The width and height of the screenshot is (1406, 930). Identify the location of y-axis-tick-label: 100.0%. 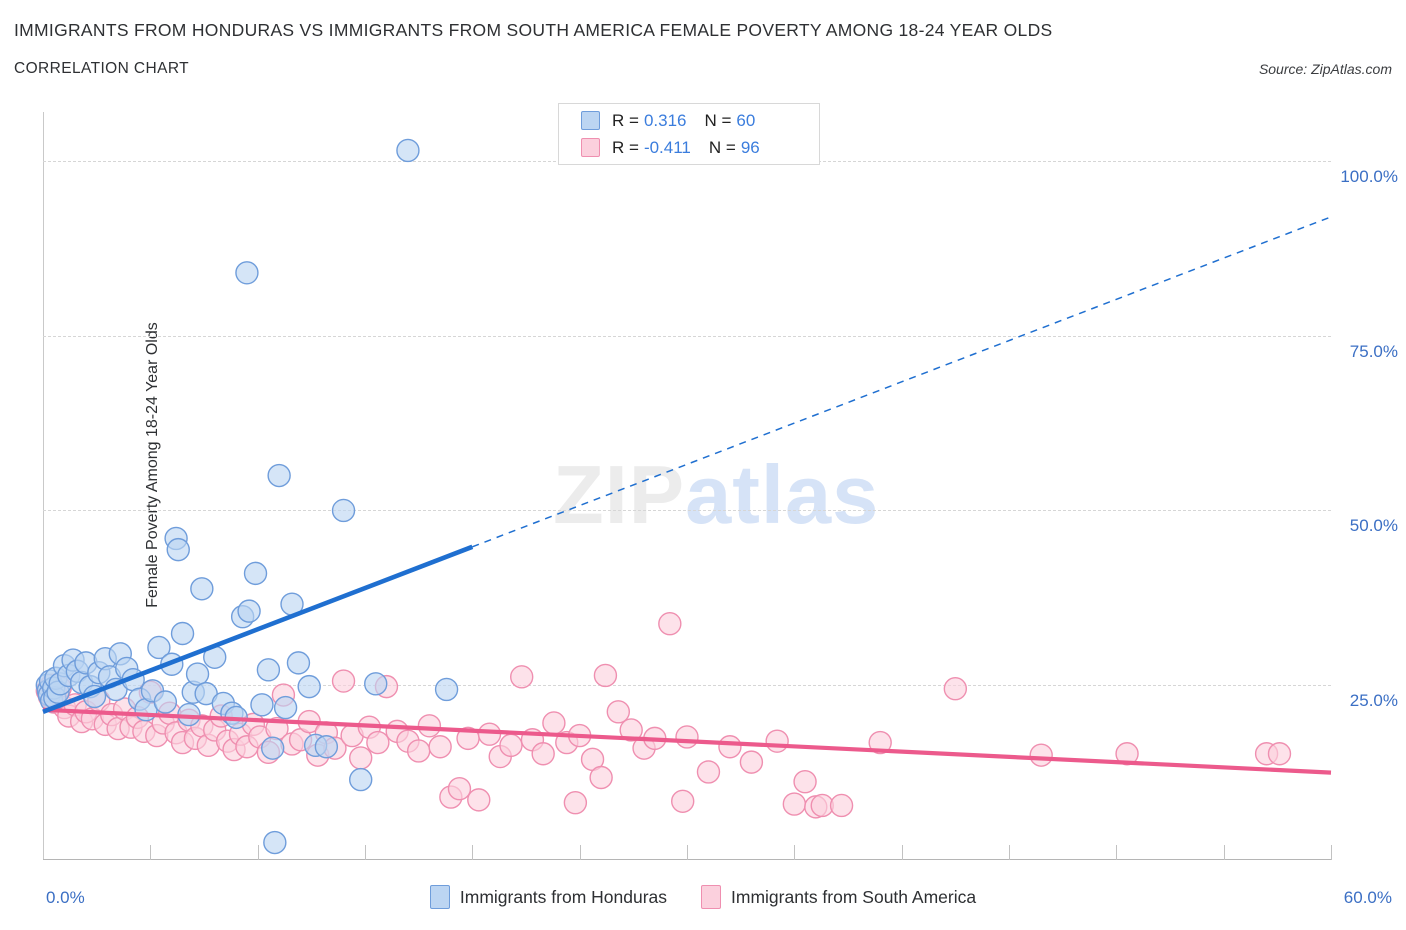
(1369, 176).